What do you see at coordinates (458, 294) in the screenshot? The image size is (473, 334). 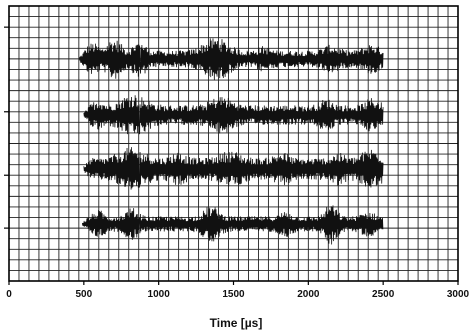 I see `x-tick-label: 3000` at bounding box center [458, 294].